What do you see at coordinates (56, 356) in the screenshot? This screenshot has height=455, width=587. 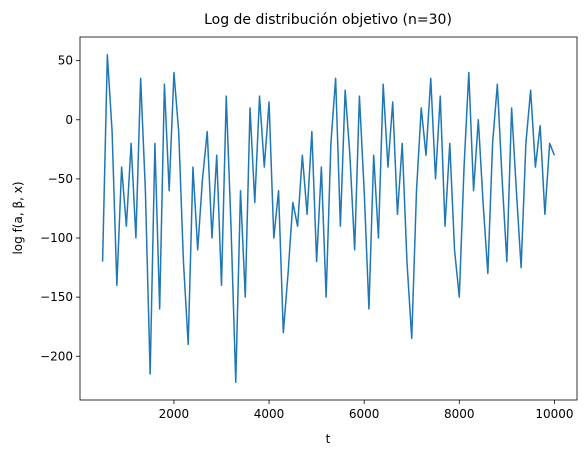 I see `y-tick-label: −200` at bounding box center [56, 356].